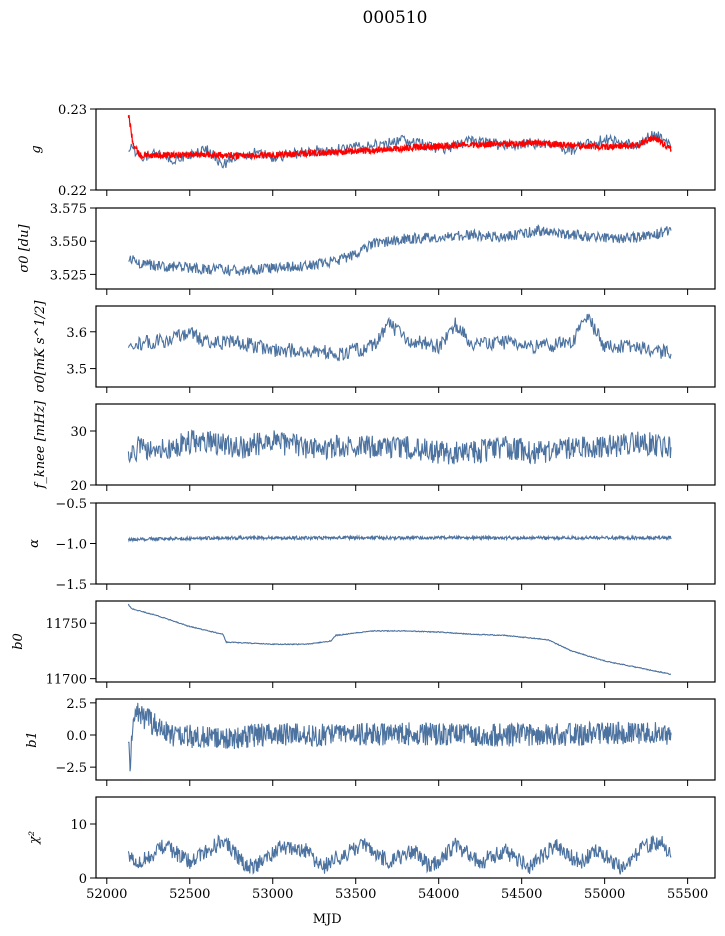 Image resolution: width=725 pixels, height=936 pixels. Describe the element at coordinates (78, 825) in the screenshot. I see `y-tick-label: 10` at that location.